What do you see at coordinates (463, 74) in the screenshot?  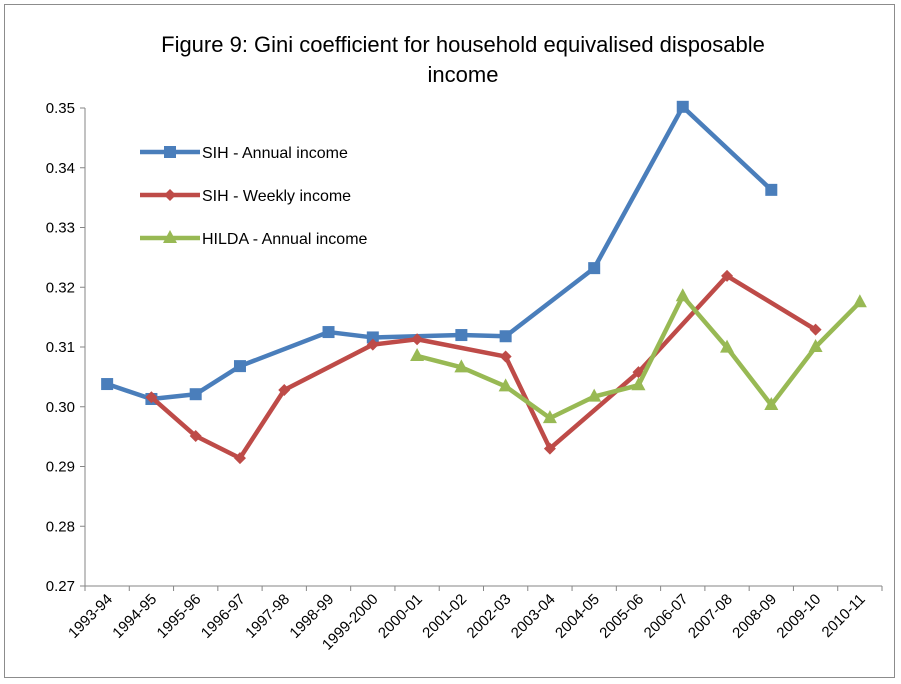 I see `chart-title-line-2: income` at bounding box center [463, 74].